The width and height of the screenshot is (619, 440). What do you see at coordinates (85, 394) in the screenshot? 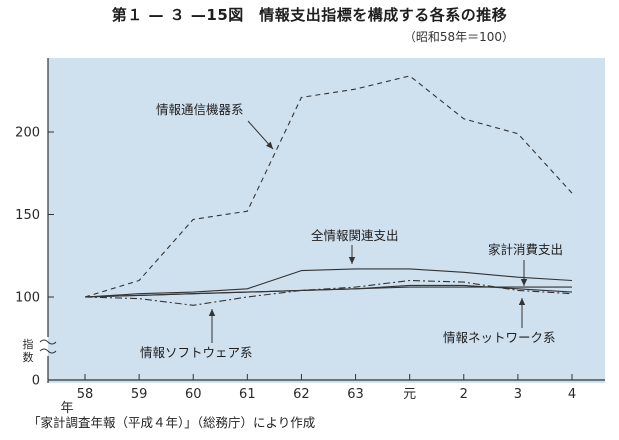
I see `x-tick-label: 58` at bounding box center [85, 394].